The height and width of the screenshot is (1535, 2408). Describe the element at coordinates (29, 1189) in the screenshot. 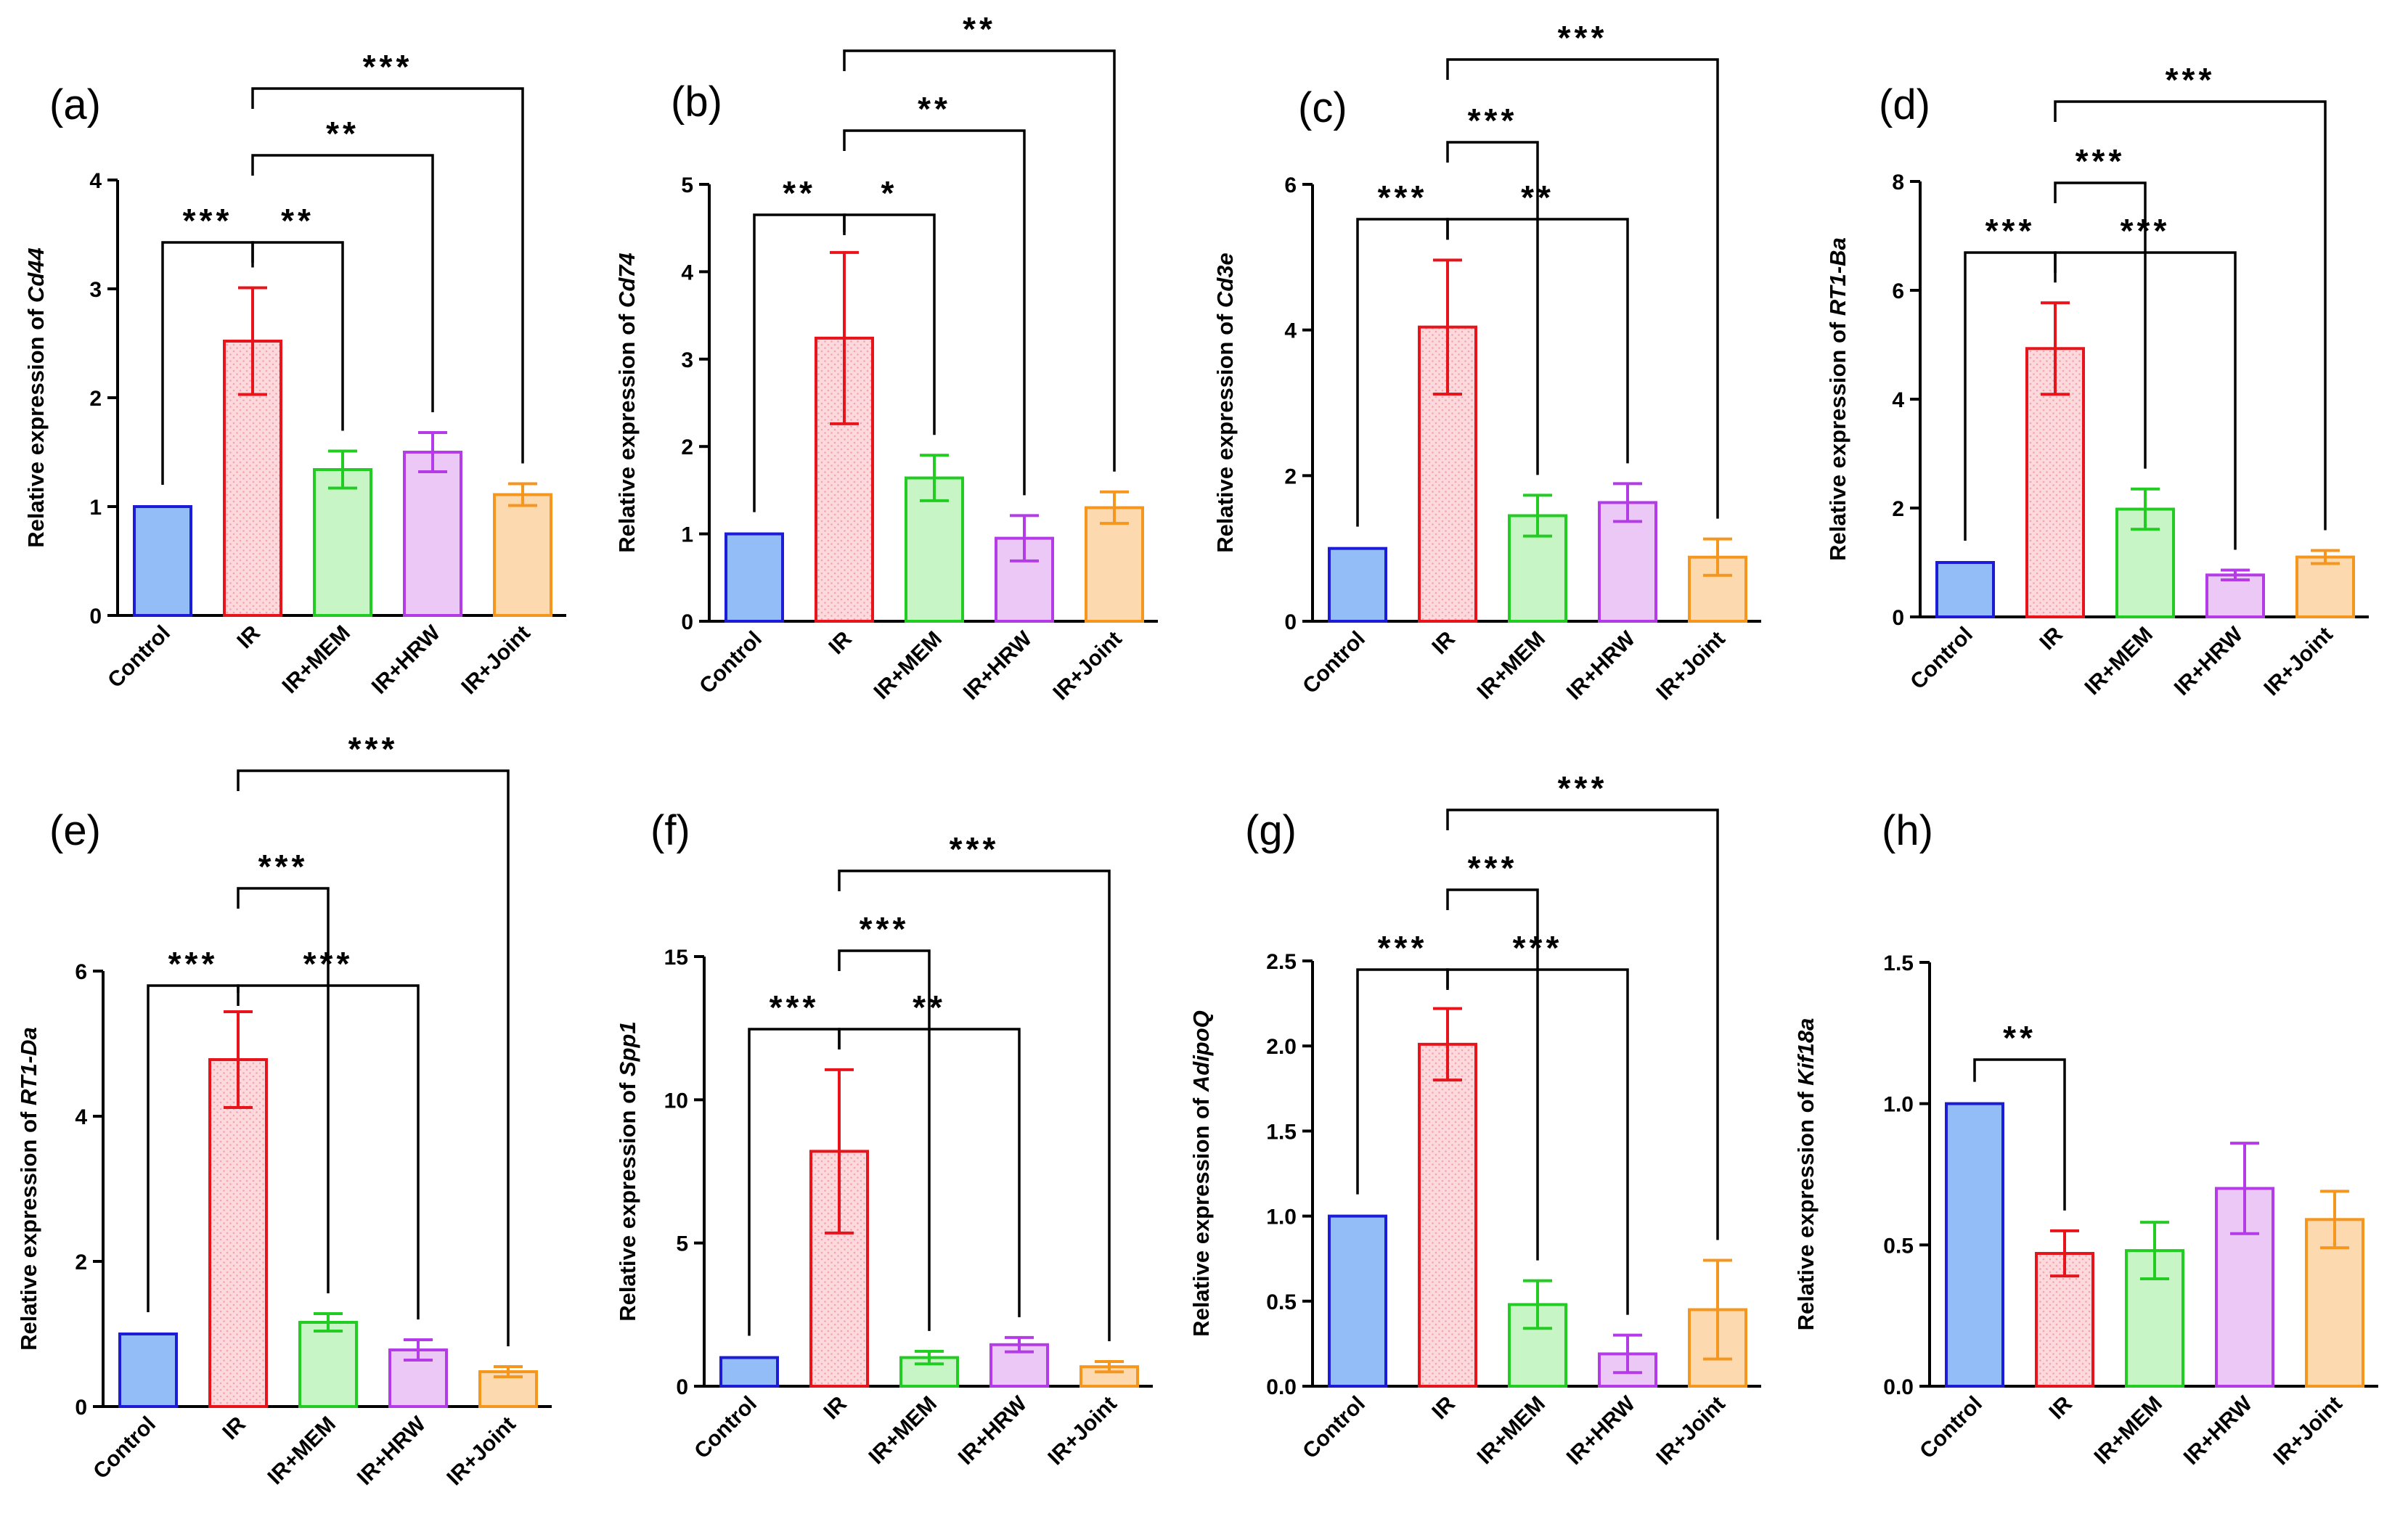

I see `y-axis-label: Relative expression of RT1-Da` at that location.